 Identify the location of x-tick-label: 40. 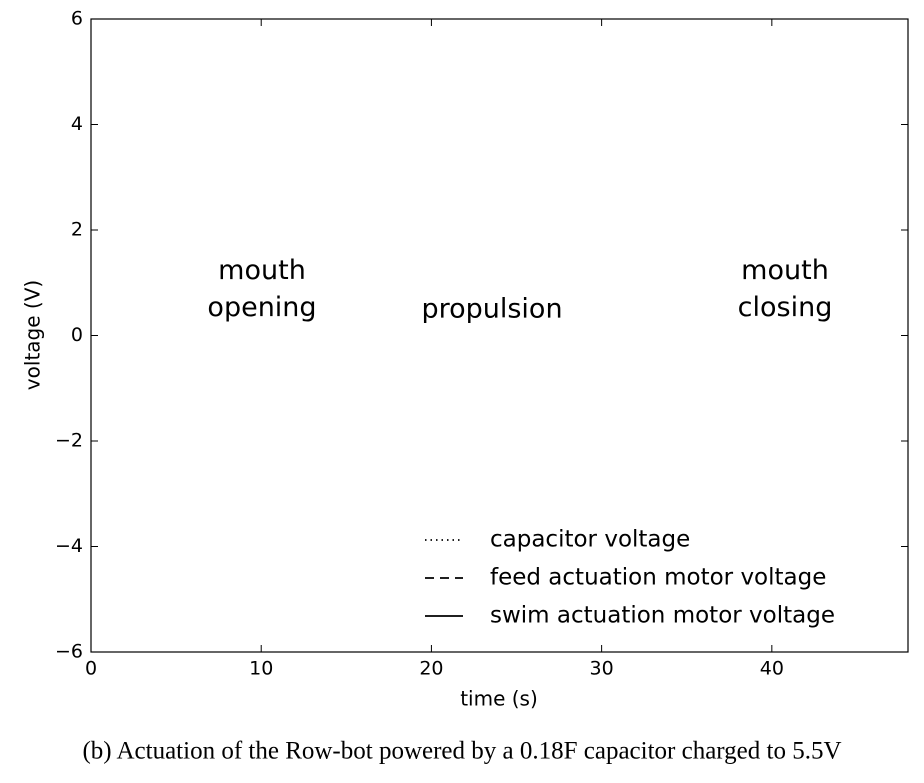
(772, 669).